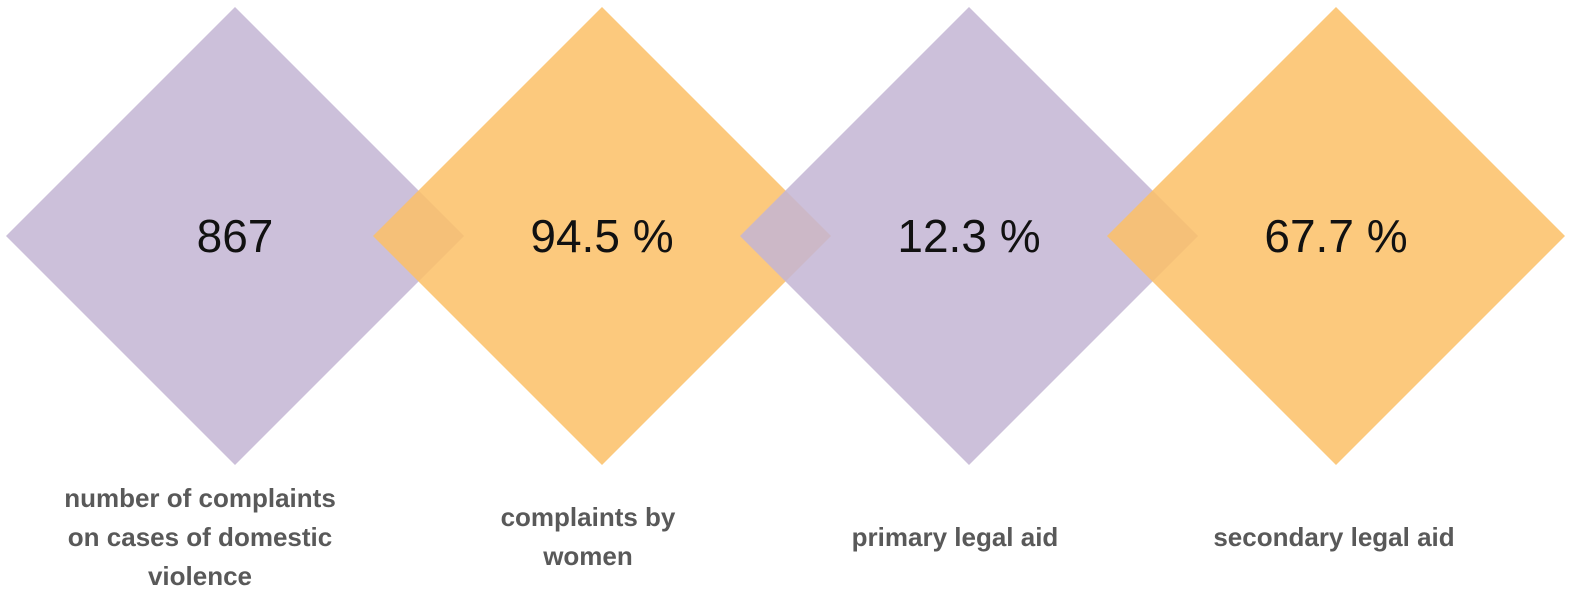  I want to click on item-value: 67.7 %, so click(1336, 236).